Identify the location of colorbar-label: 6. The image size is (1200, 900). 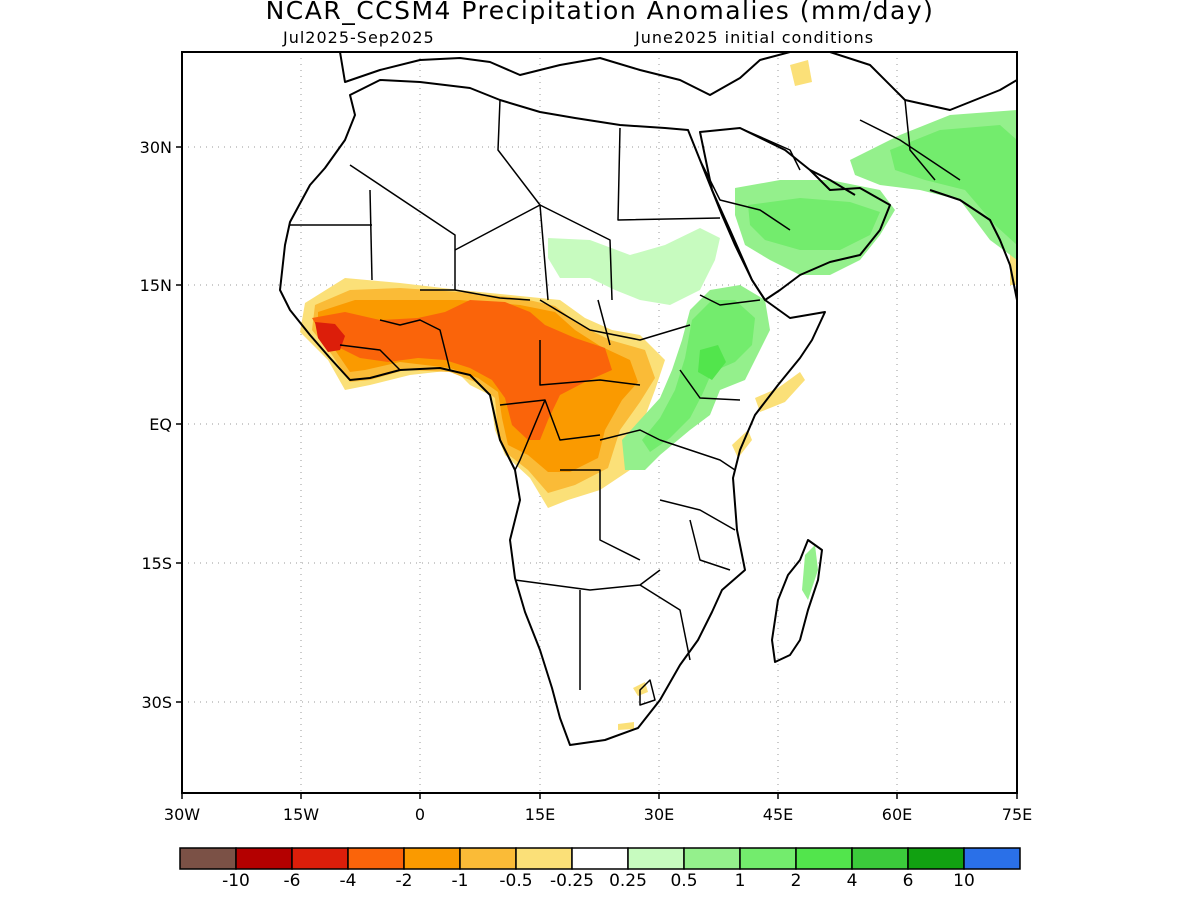
(908, 881).